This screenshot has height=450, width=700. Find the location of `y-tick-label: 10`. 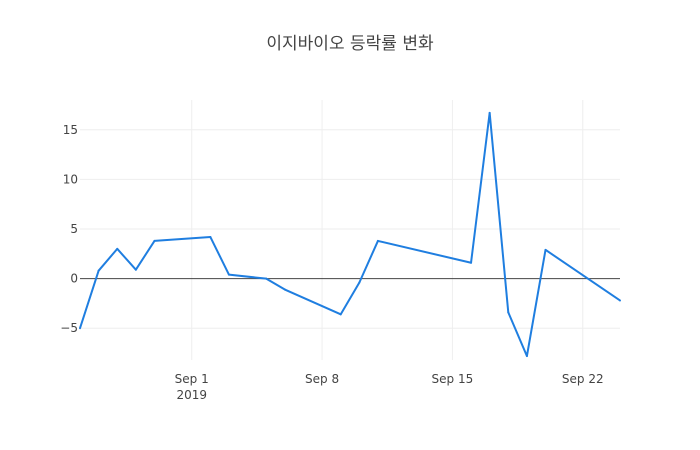

y-tick-label: 10 is located at coordinates (70, 179).